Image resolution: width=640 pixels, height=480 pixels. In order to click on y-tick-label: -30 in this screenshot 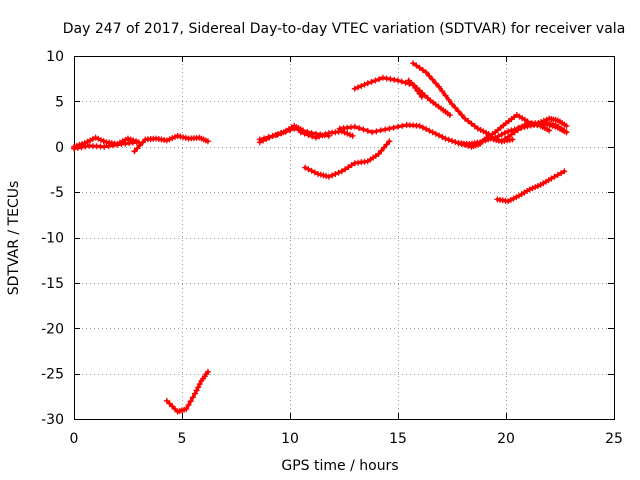, I will do `click(52, 420)`.